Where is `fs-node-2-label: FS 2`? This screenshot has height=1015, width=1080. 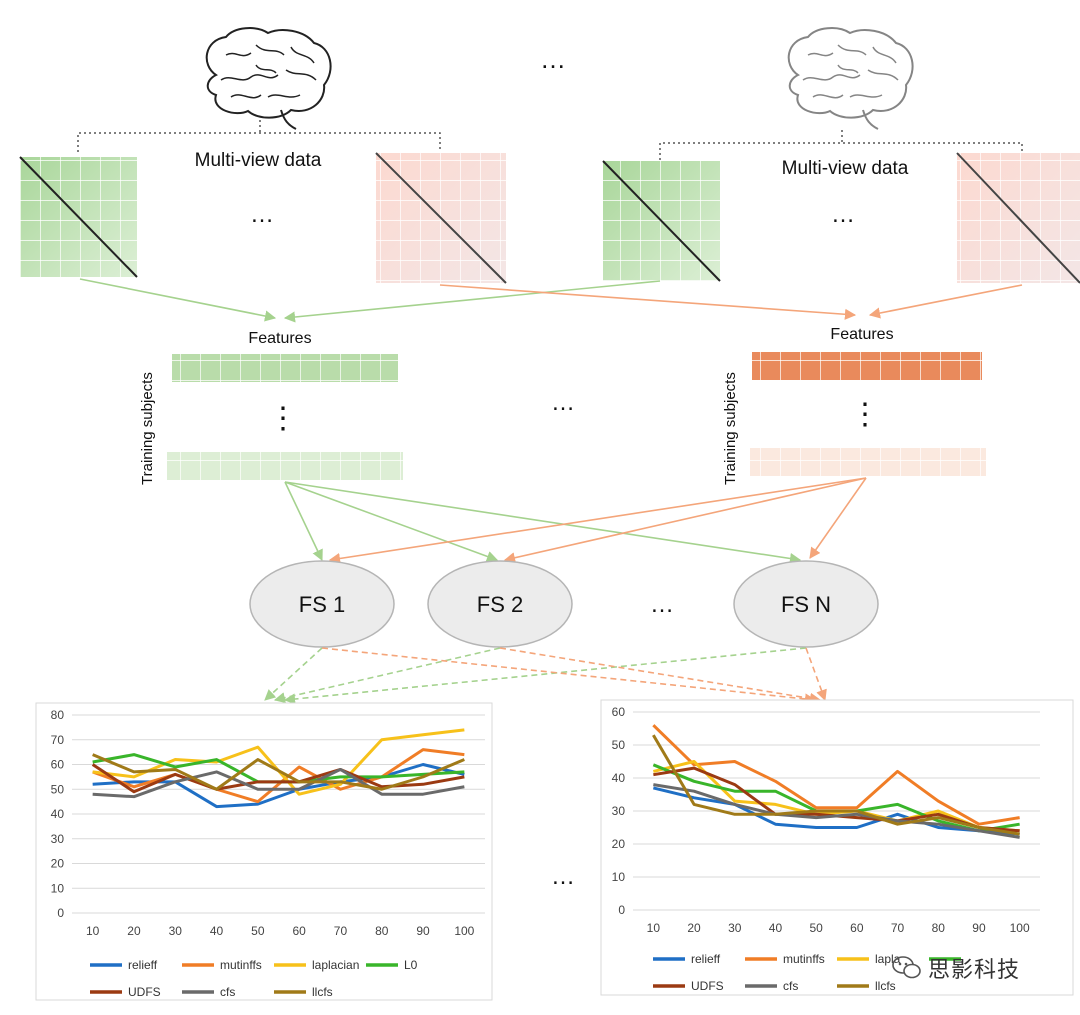 fs-node-2-label: FS 2 is located at coordinates (500, 604).